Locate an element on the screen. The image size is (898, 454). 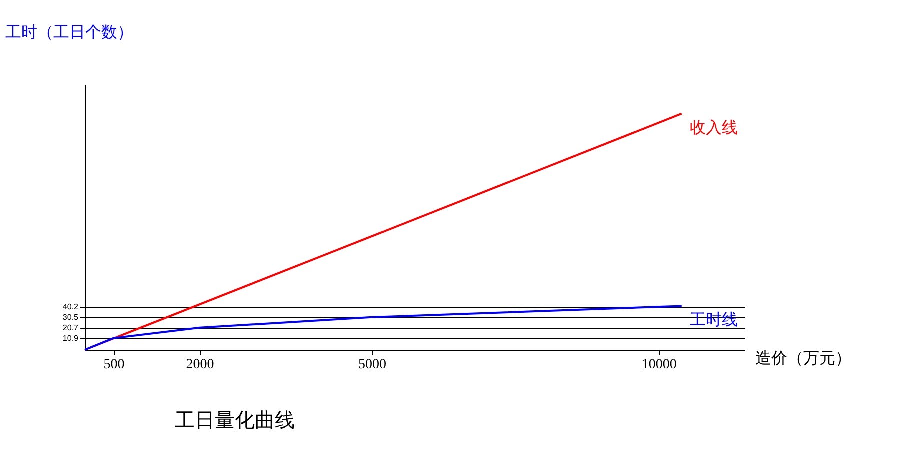
x-axis-title: 造价（万元） is located at coordinates (804, 358).